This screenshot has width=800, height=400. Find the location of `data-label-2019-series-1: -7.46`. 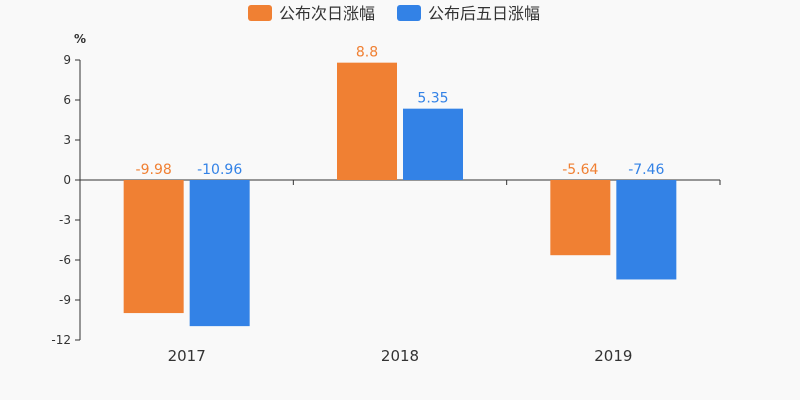

data-label-2019-series-1: -7.46 is located at coordinates (646, 170).